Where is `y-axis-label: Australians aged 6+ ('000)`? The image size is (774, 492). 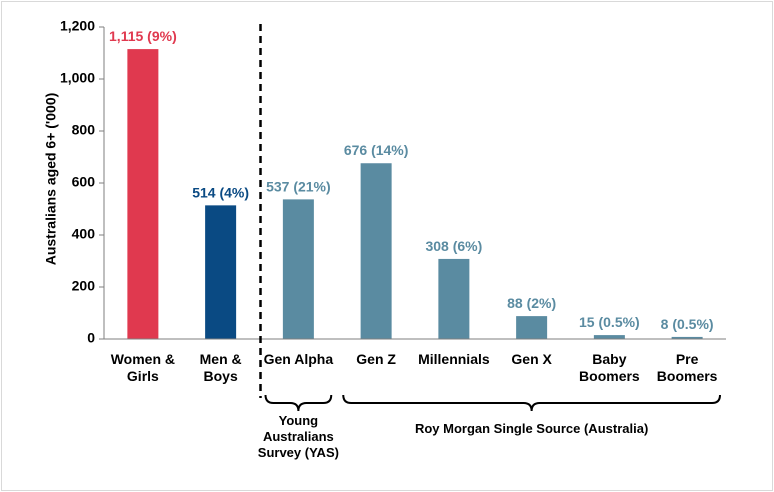 y-axis-label: Australians aged 6+ ('000) is located at coordinates (51, 179).